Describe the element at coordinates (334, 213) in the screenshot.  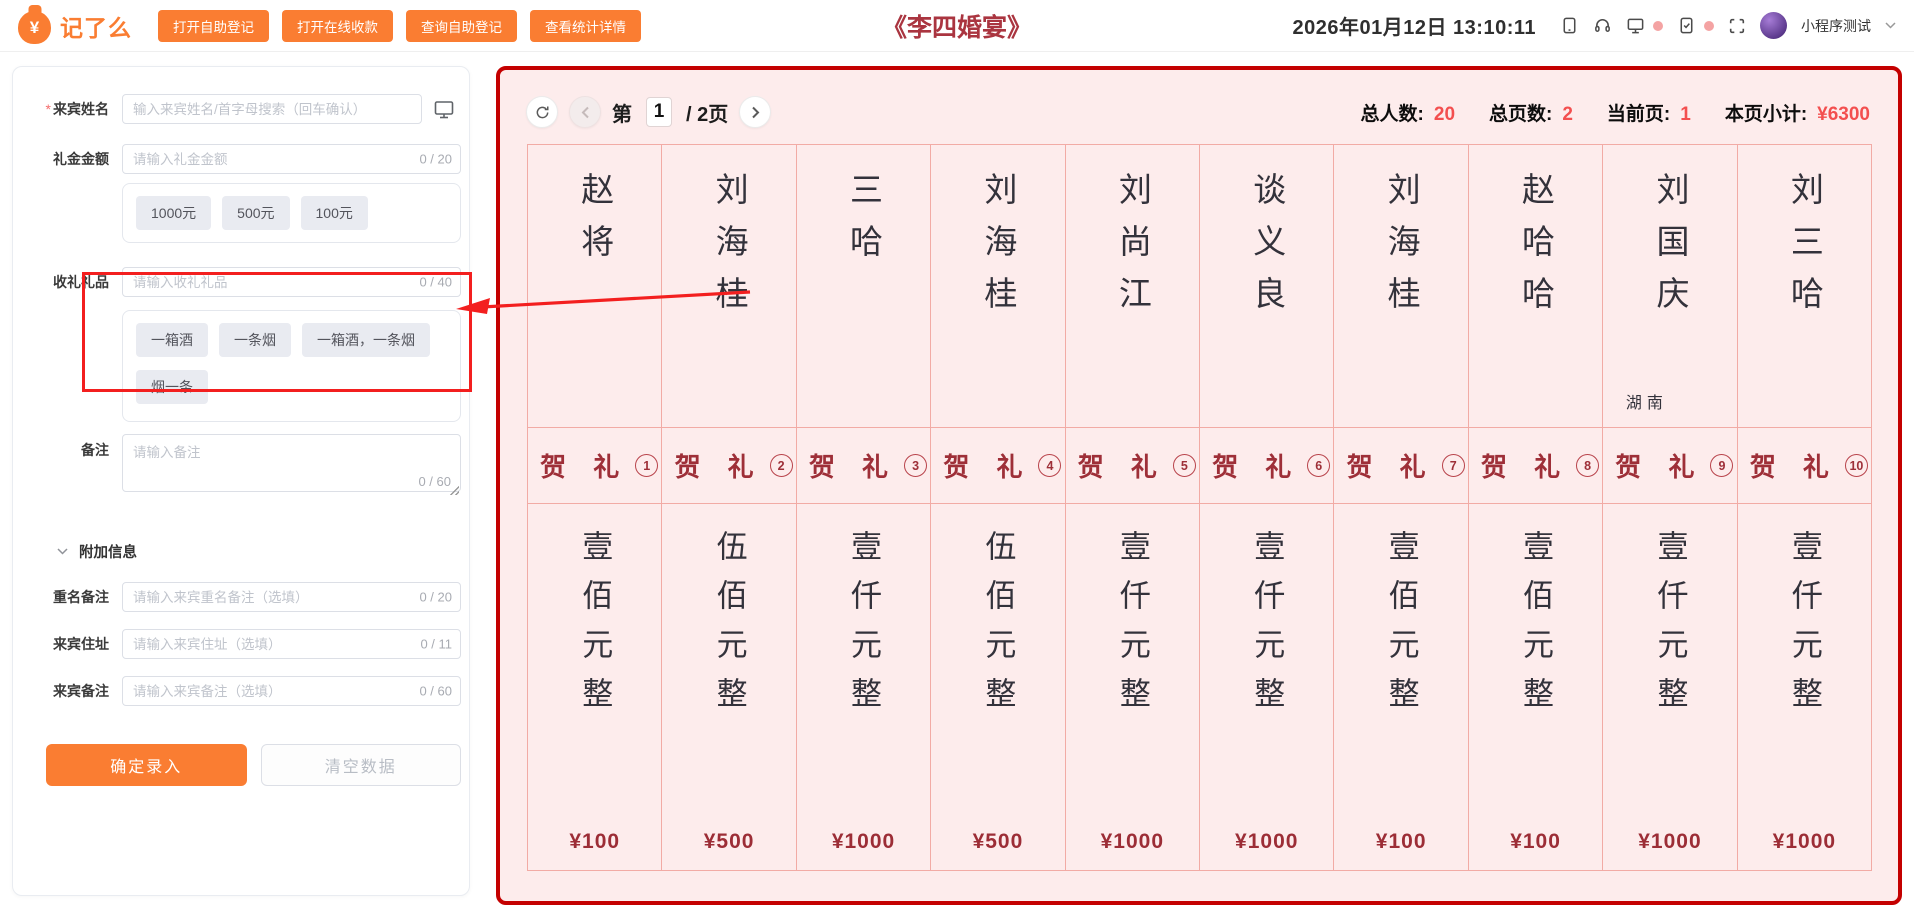
I see `quick-amount-chip-100: 100元` at that location.